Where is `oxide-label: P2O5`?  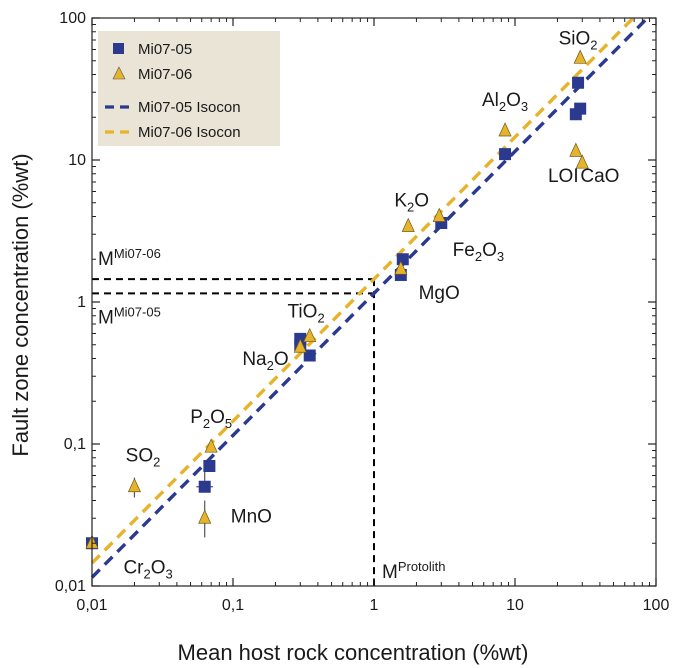
oxide-label: P2O5 is located at coordinates (211, 419).